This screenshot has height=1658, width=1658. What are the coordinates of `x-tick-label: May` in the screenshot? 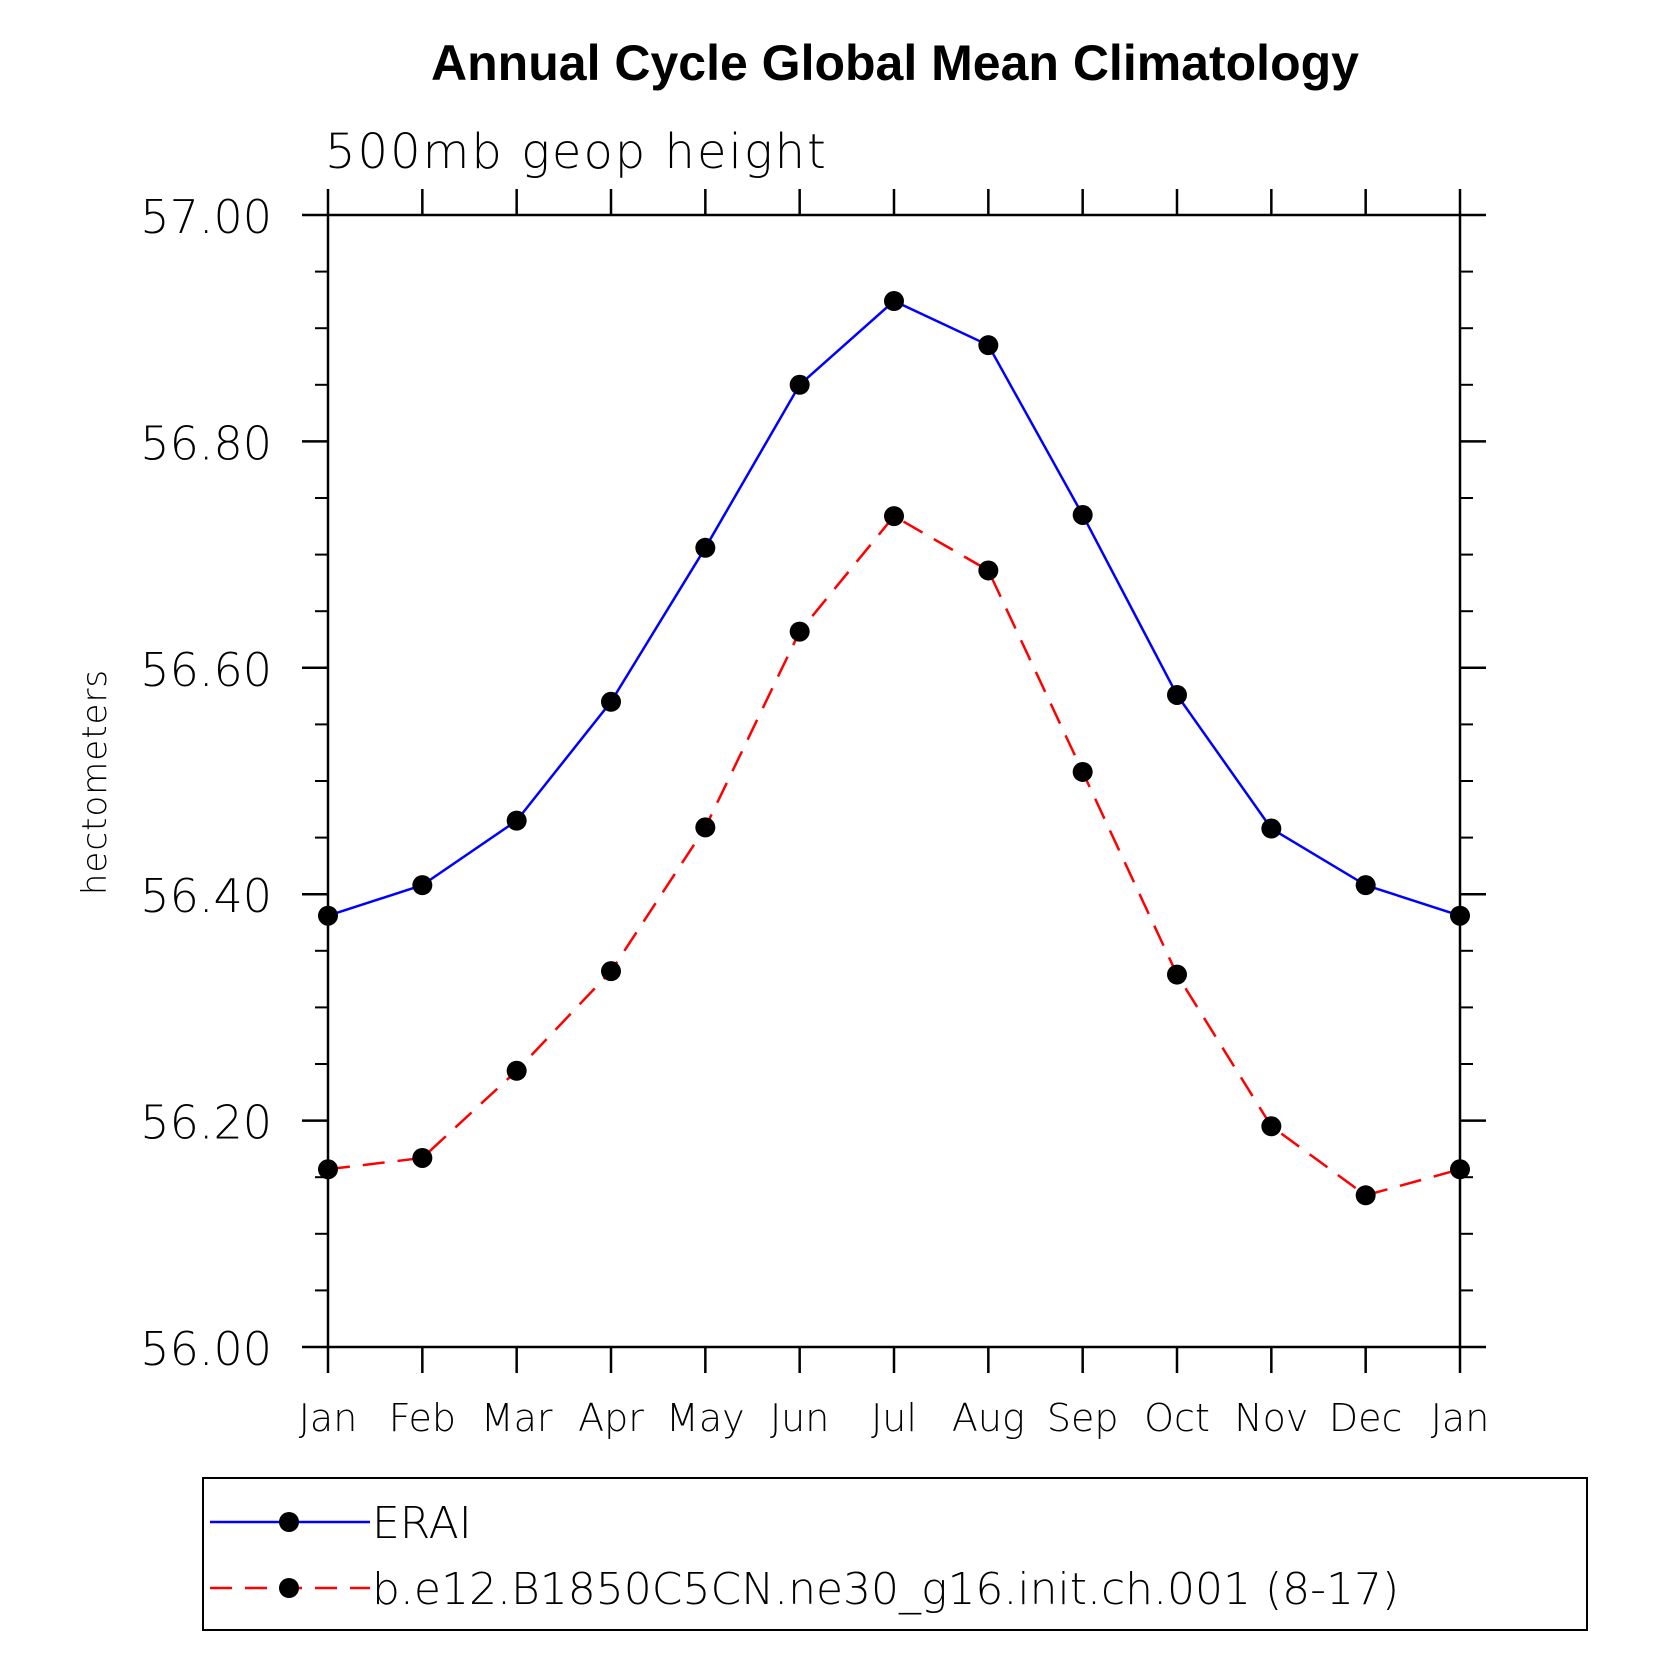 It's located at (705, 1418).